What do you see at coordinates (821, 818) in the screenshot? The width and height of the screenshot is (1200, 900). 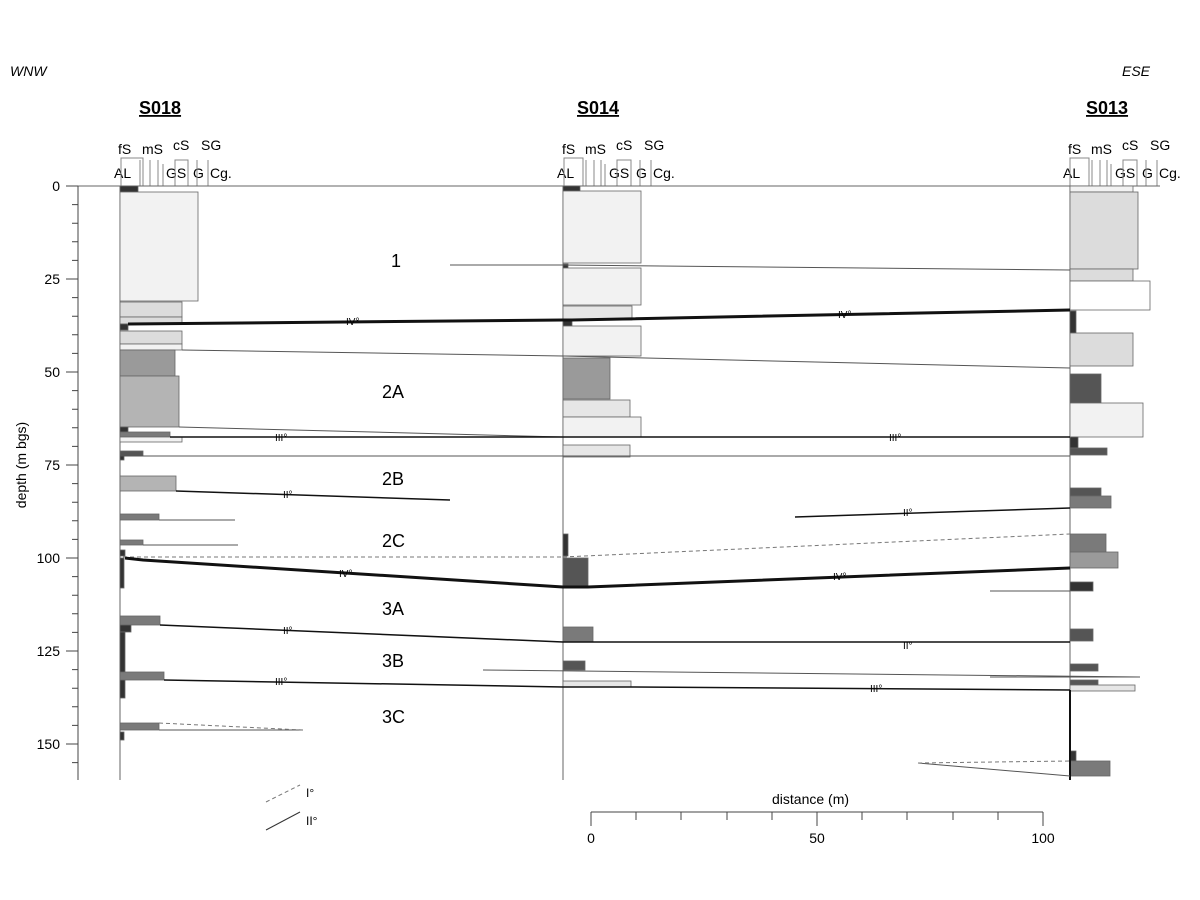 I see `distance-scale: distance (m) 0 50 100` at bounding box center [821, 818].